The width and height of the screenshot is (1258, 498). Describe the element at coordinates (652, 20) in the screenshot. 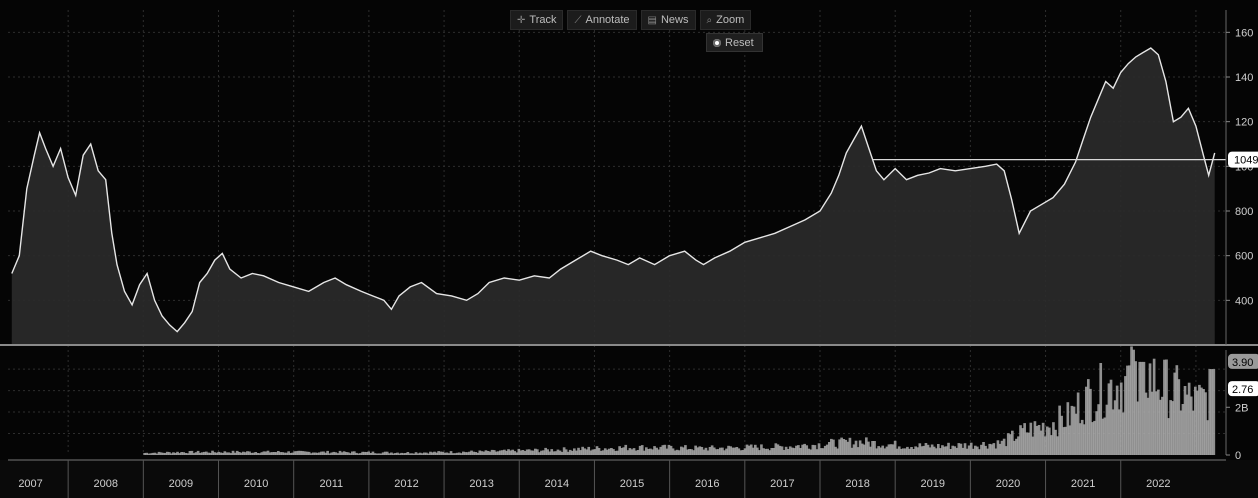

I see `news-icon: ▤` at that location.